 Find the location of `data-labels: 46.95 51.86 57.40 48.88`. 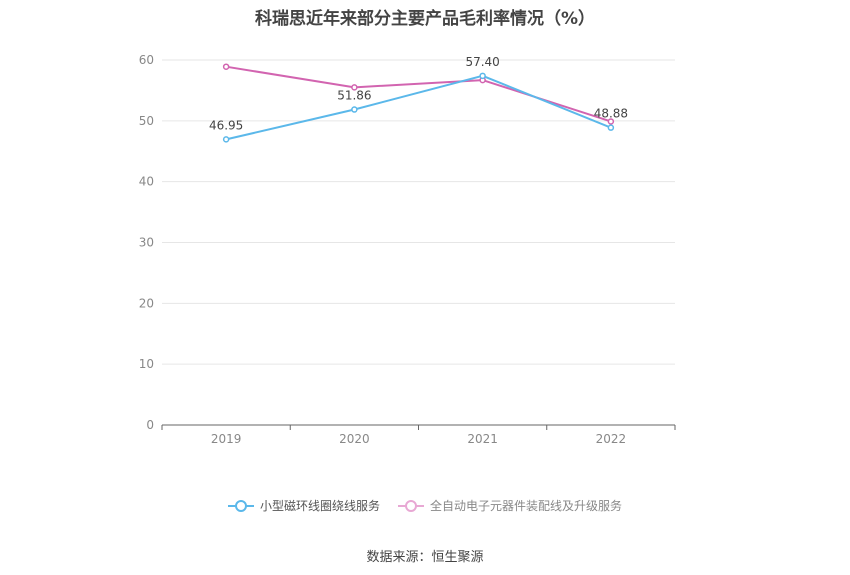

data-labels: 46.95 51.86 57.40 48.88 is located at coordinates (418, 94).